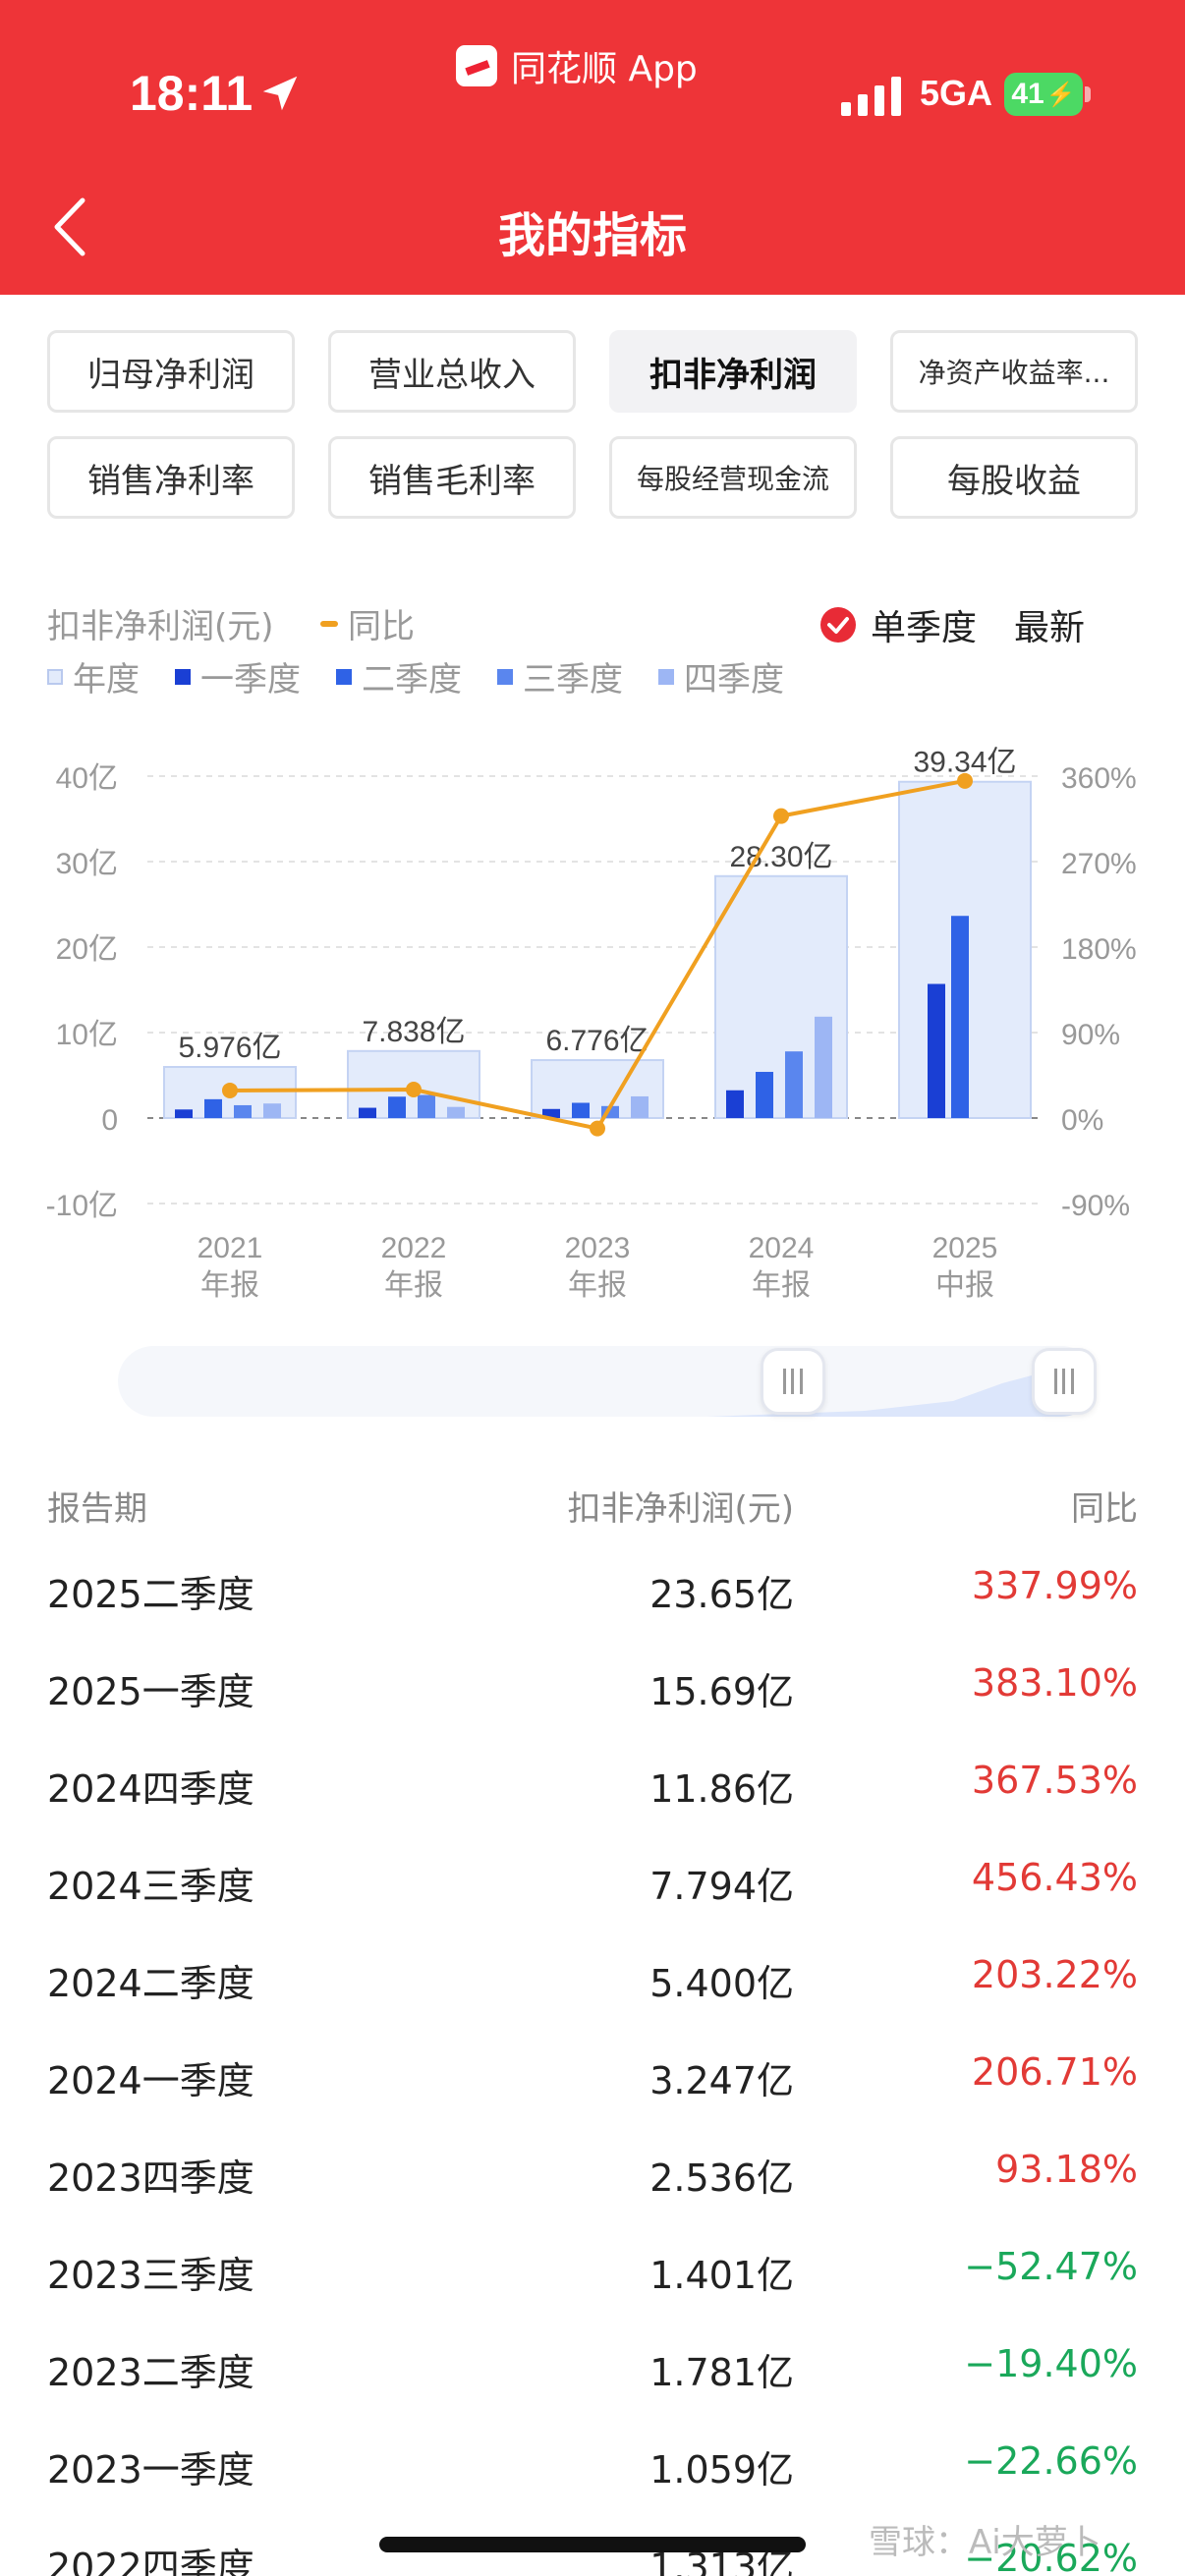  Describe the element at coordinates (1051, 2461) in the screenshot. I see `cell-yoy: −22.66%` at that location.